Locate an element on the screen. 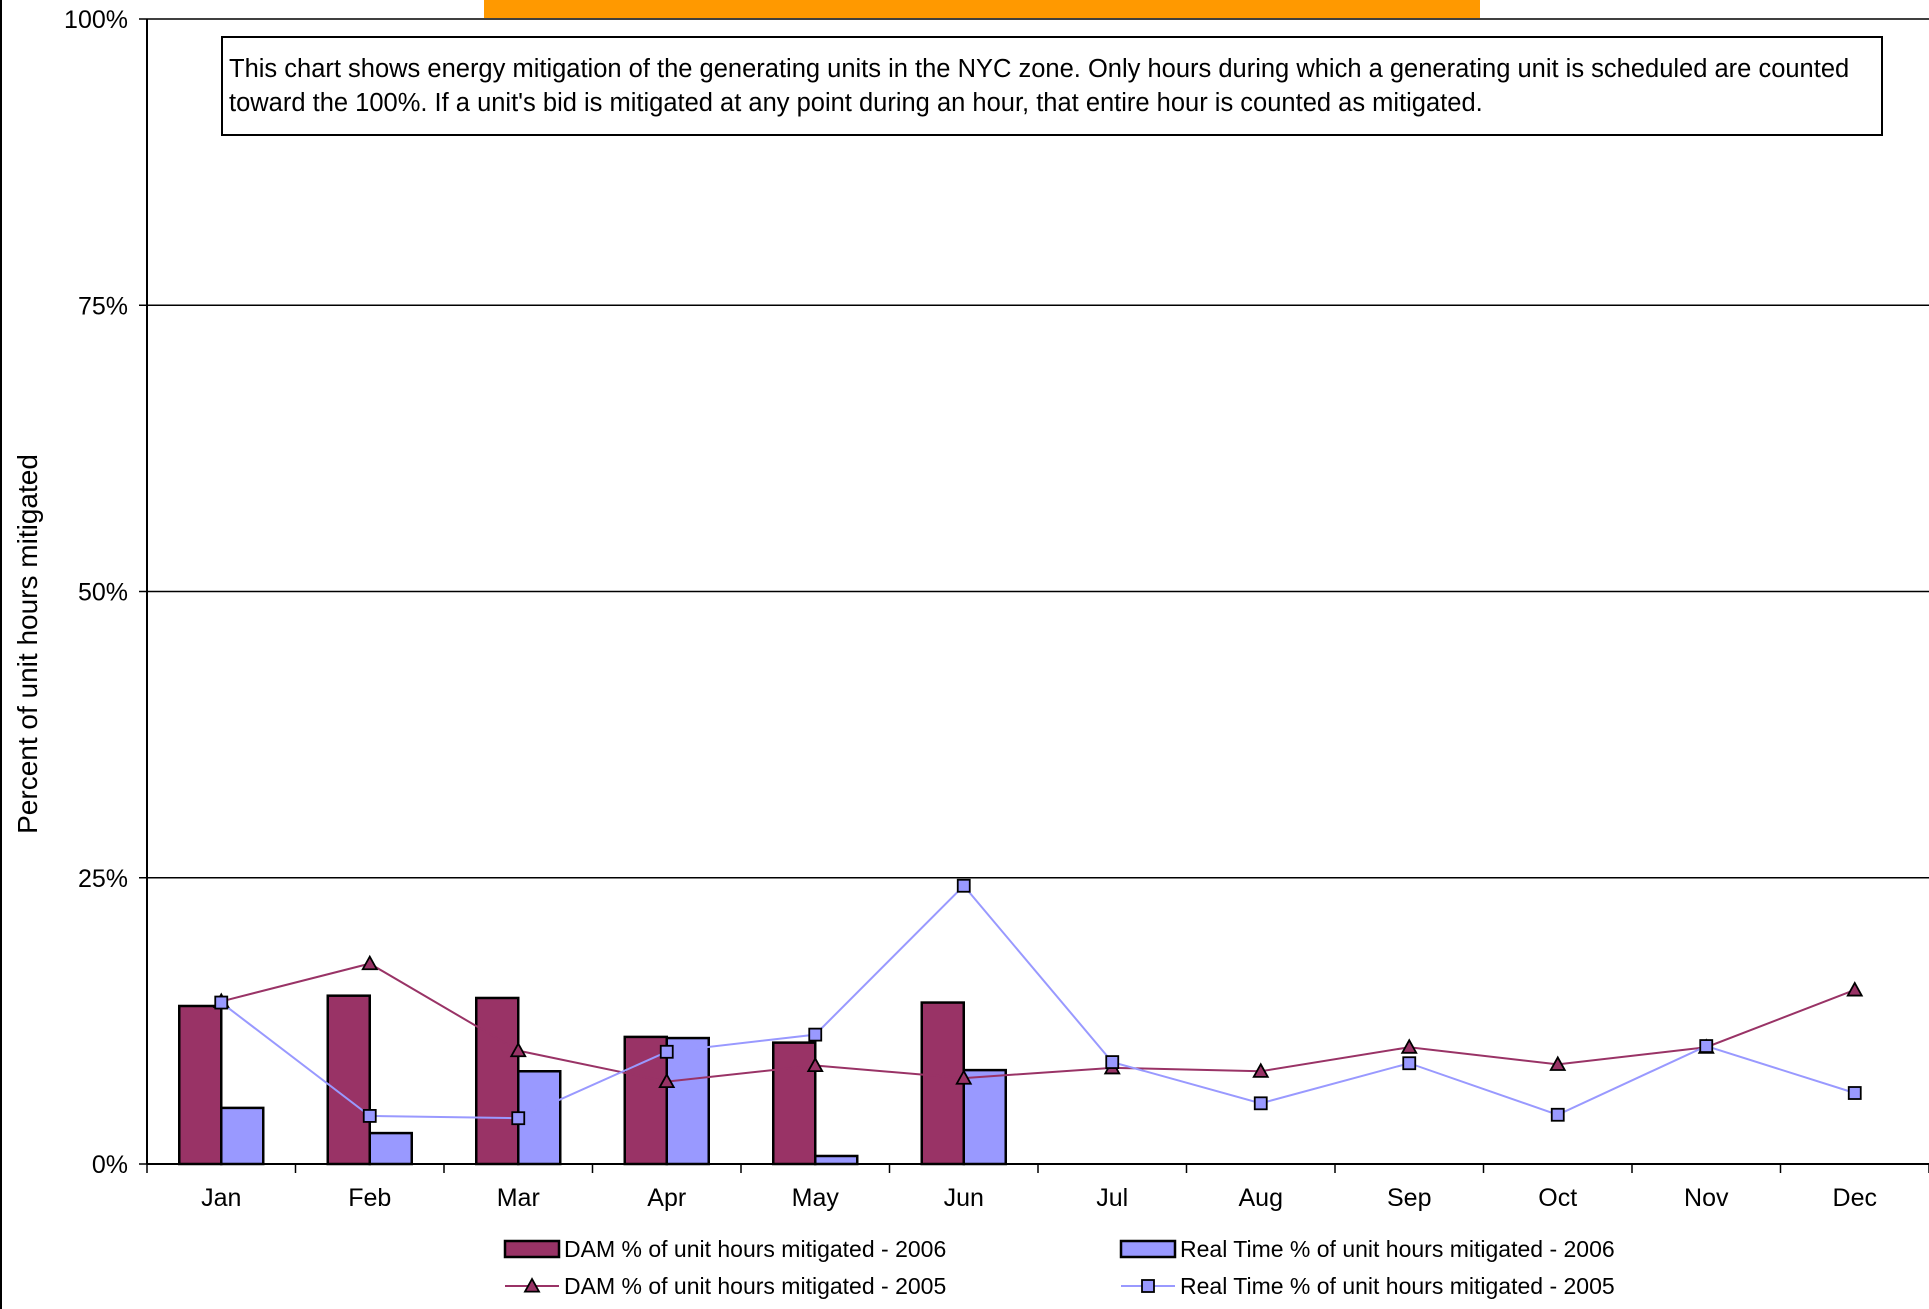 The width and height of the screenshot is (1929, 1309). point-rt-2005-jun is located at coordinates (963, 885).